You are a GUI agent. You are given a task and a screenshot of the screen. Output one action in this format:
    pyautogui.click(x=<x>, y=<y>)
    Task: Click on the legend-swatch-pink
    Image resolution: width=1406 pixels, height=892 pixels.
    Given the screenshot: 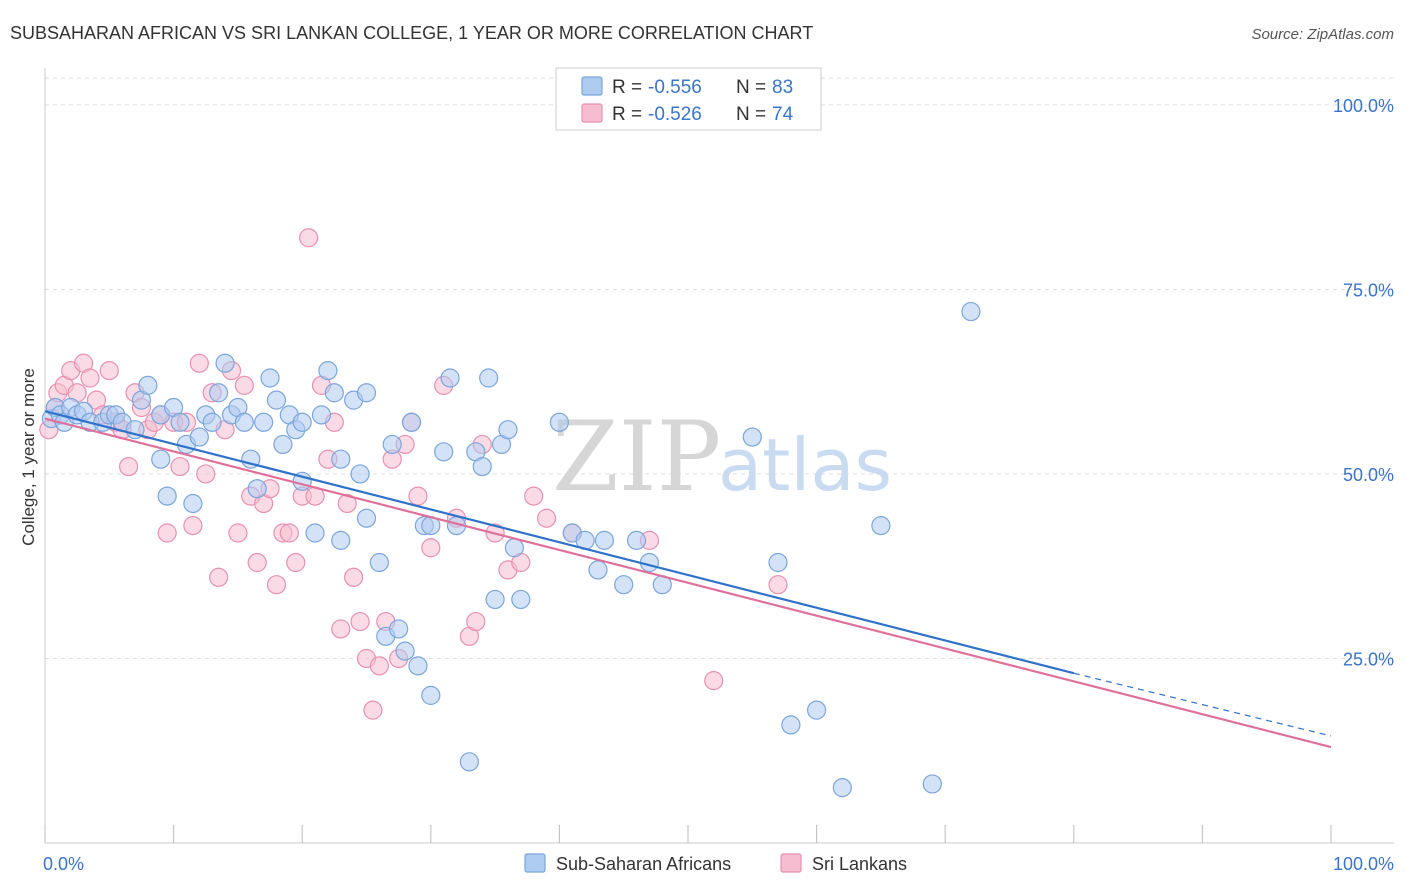 What is the action you would take?
    pyautogui.click(x=592, y=113)
    